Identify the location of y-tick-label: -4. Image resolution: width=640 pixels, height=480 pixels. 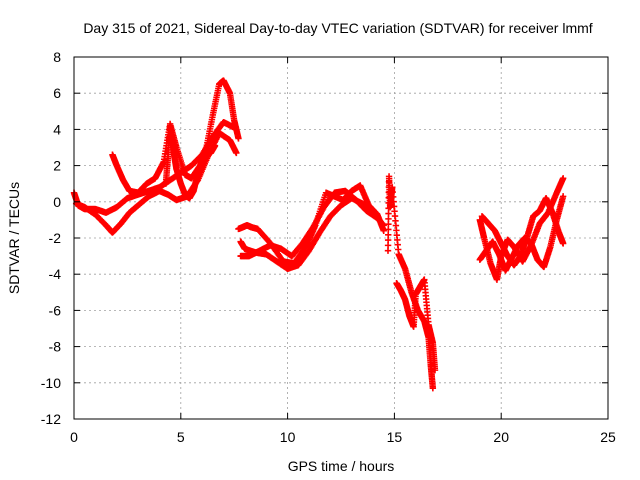
(55, 274).